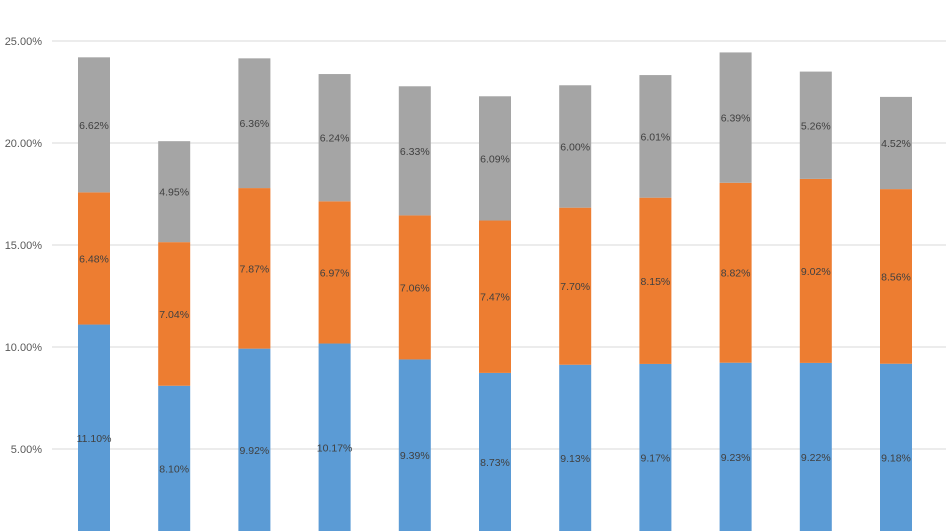  Describe the element at coordinates (94, 439) in the screenshot. I see `data-label: 11.10%` at that location.